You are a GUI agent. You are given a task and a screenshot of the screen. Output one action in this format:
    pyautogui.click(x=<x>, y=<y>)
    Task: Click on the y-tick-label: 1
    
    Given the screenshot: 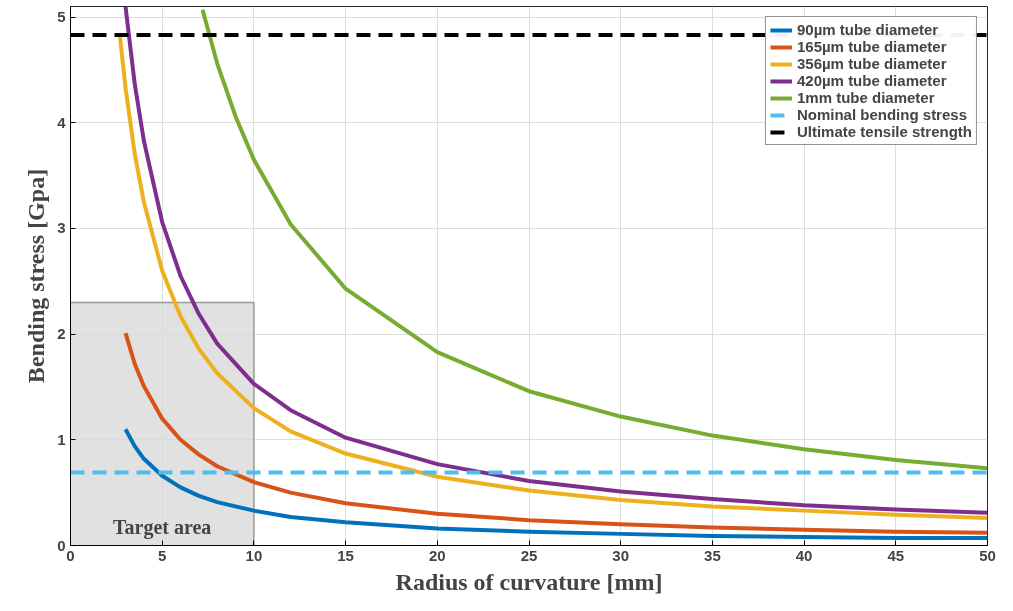 What is the action you would take?
    pyautogui.click(x=61, y=439)
    